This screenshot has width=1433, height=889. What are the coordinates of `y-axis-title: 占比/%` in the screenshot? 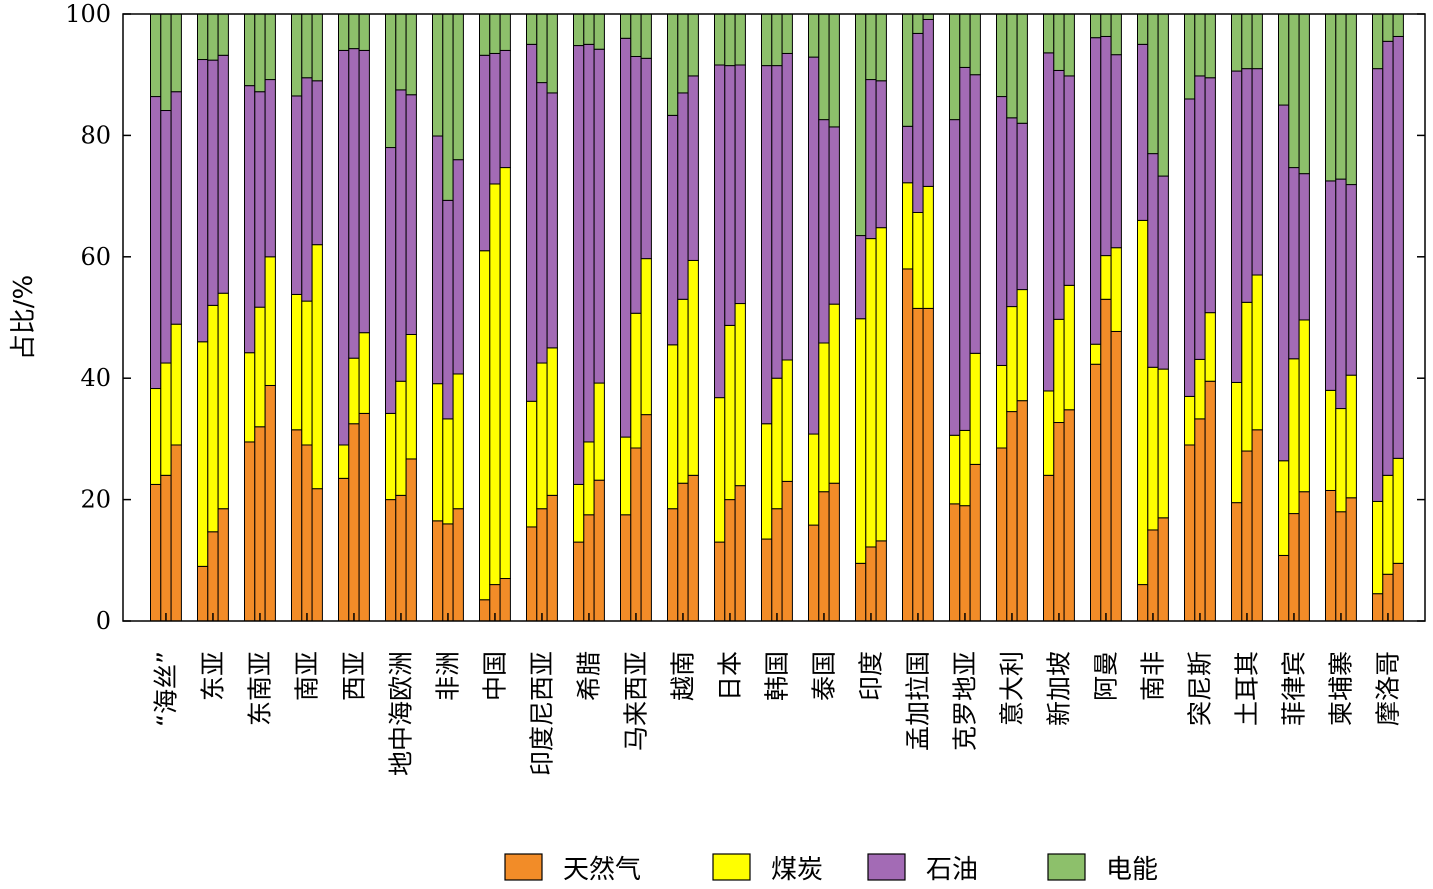 It's located at (24, 317).